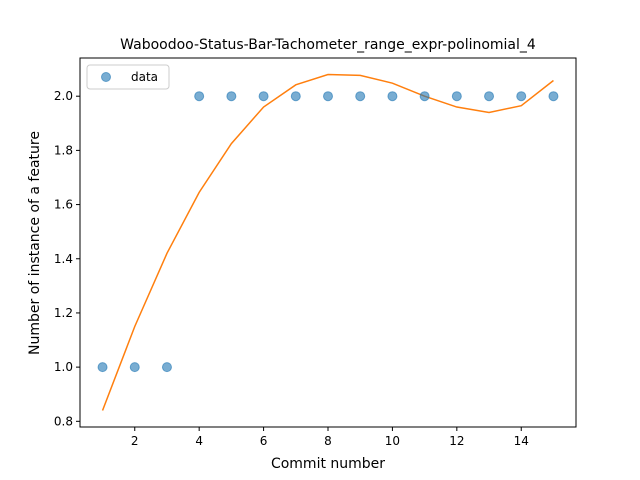  I want to click on x-tick-label: 2, so click(135, 441).